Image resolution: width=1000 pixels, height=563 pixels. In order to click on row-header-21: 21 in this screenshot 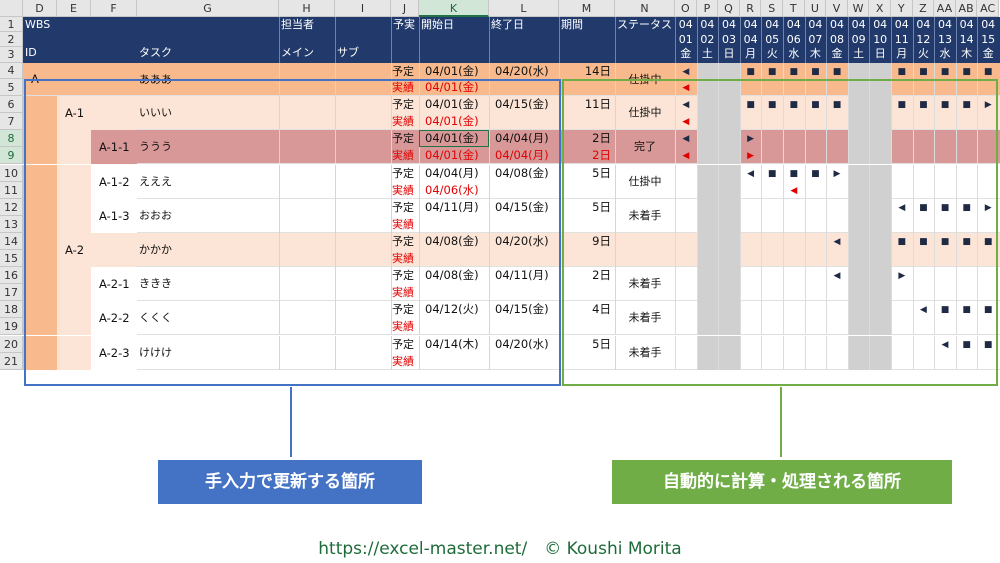, I will do `click(11, 361)`.